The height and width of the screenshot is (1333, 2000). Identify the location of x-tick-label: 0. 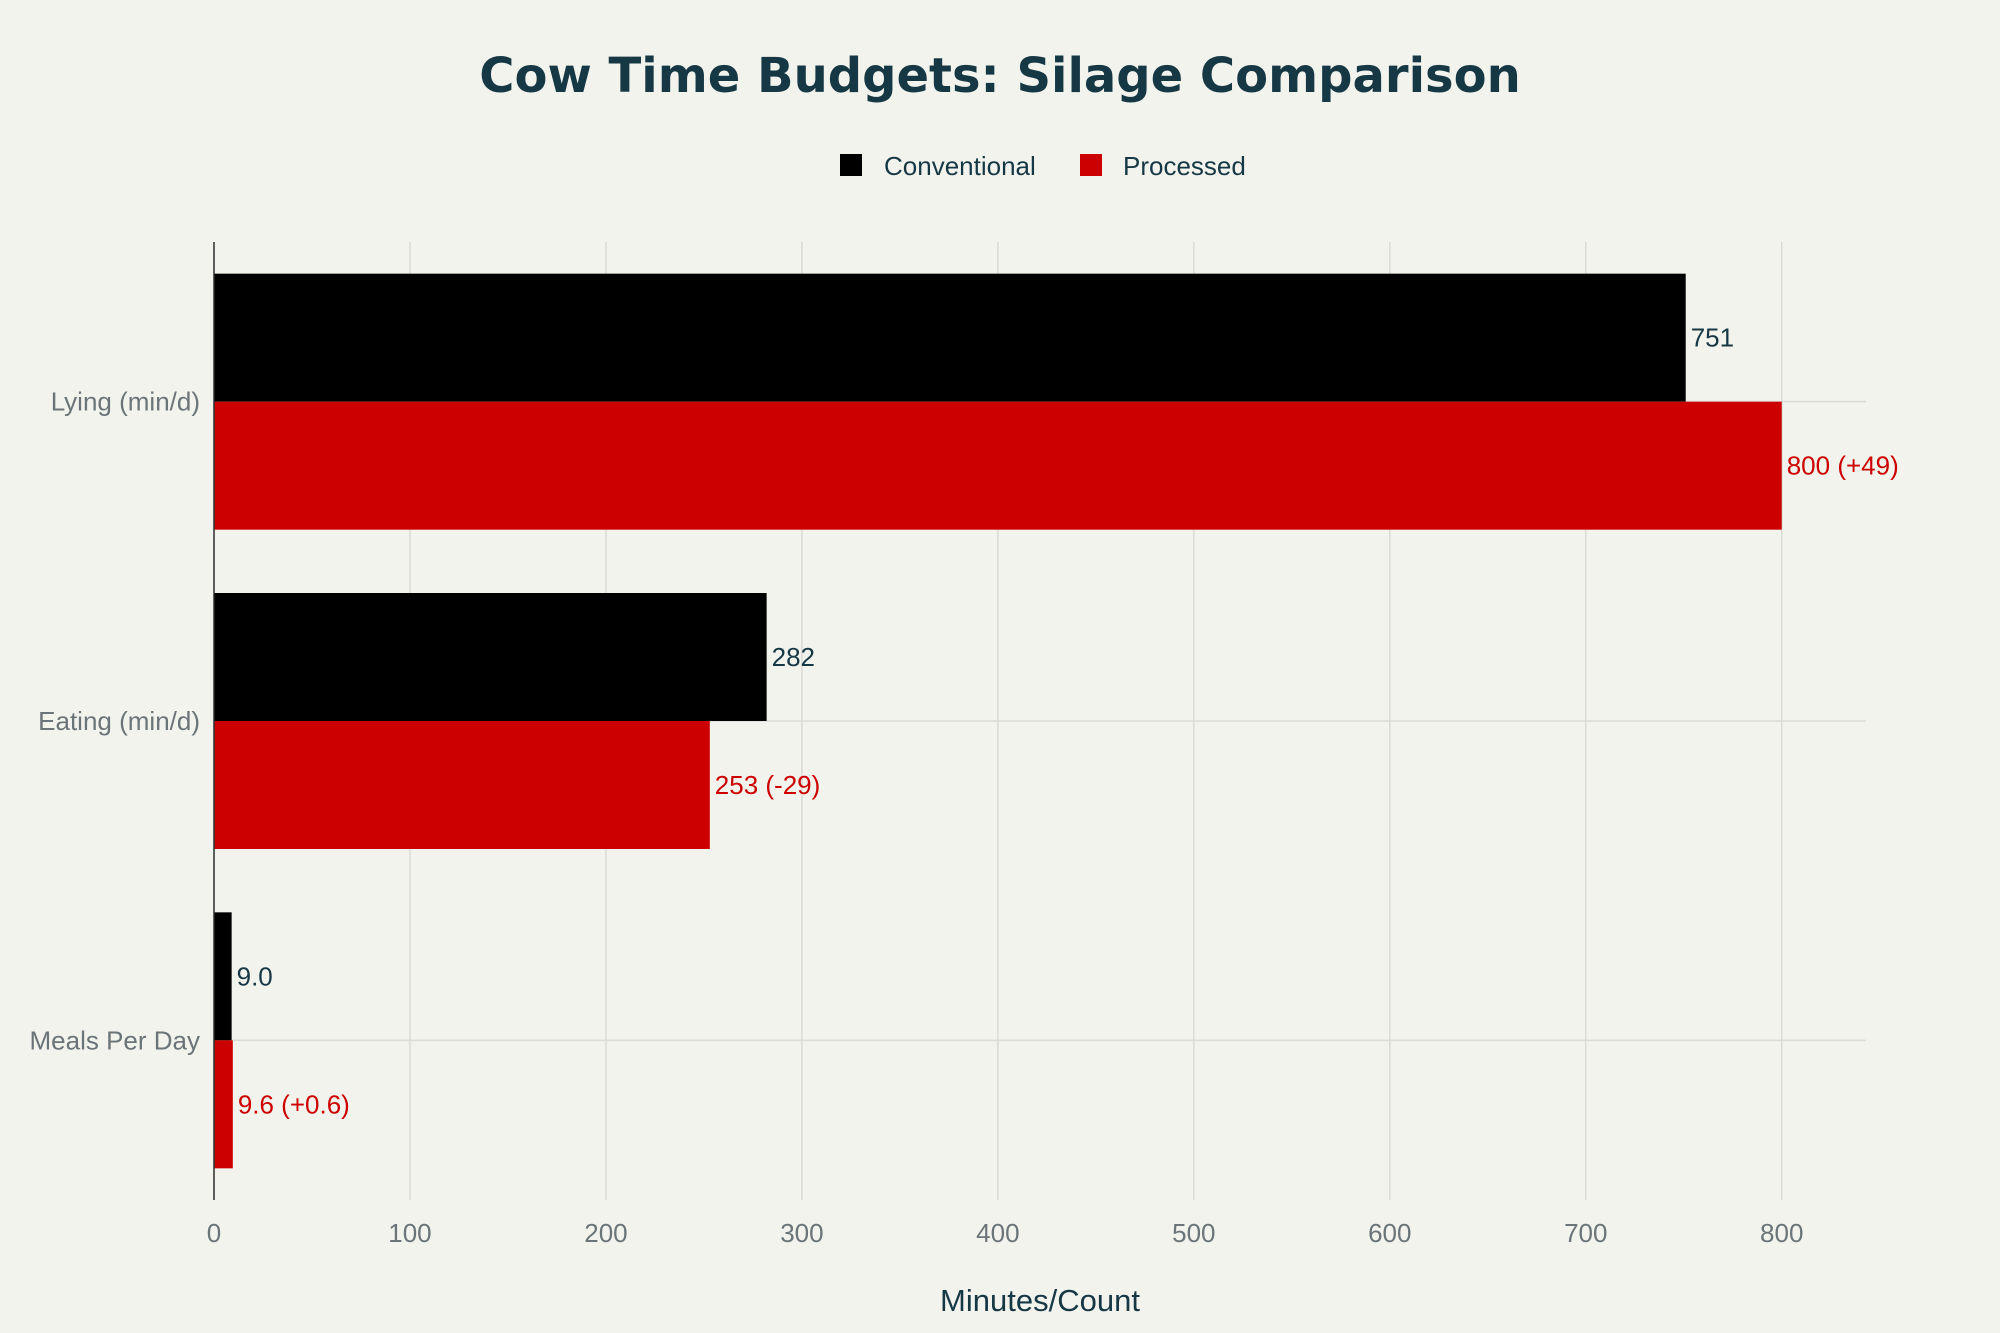
(214, 1233).